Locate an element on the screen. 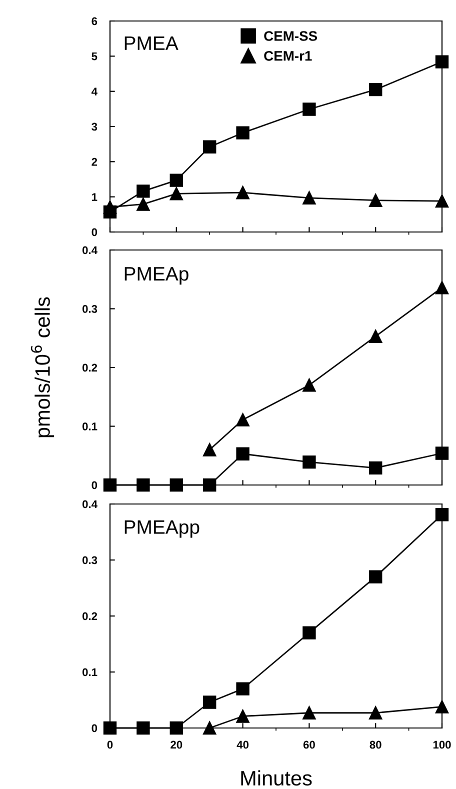  x-tick-label: 60 is located at coordinates (309, 744).